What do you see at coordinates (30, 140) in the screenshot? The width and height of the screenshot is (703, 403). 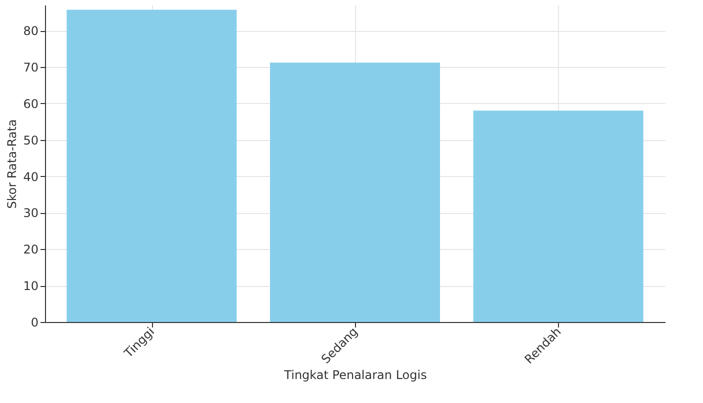 I see `y-tick-label: 50` at bounding box center [30, 140].